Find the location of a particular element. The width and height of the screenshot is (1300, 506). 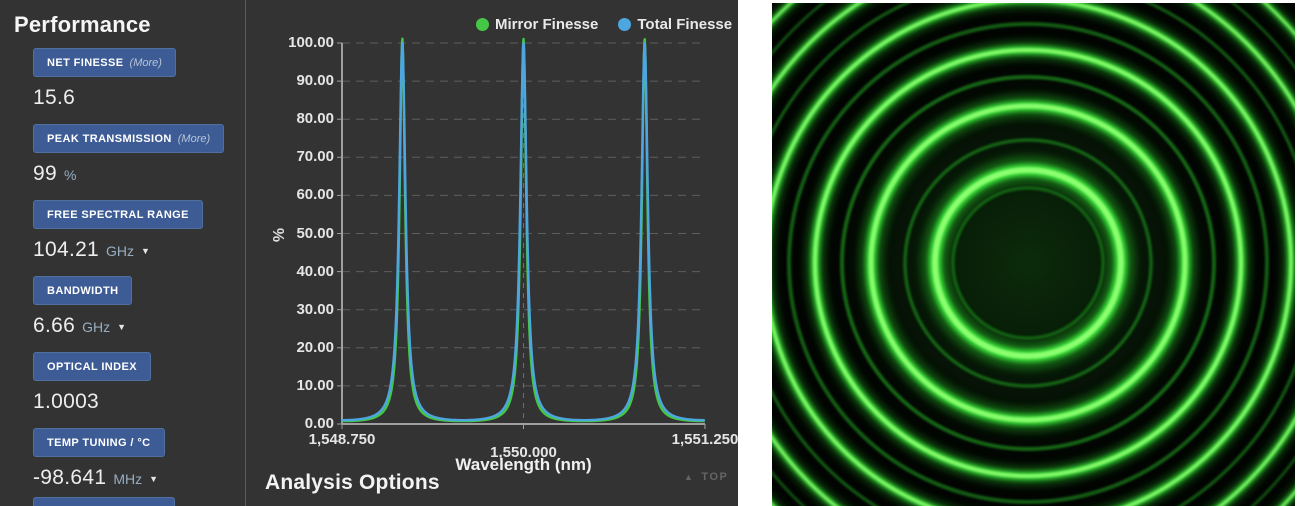

metric-button-label: BANDWIDTH is located at coordinates (83, 290).